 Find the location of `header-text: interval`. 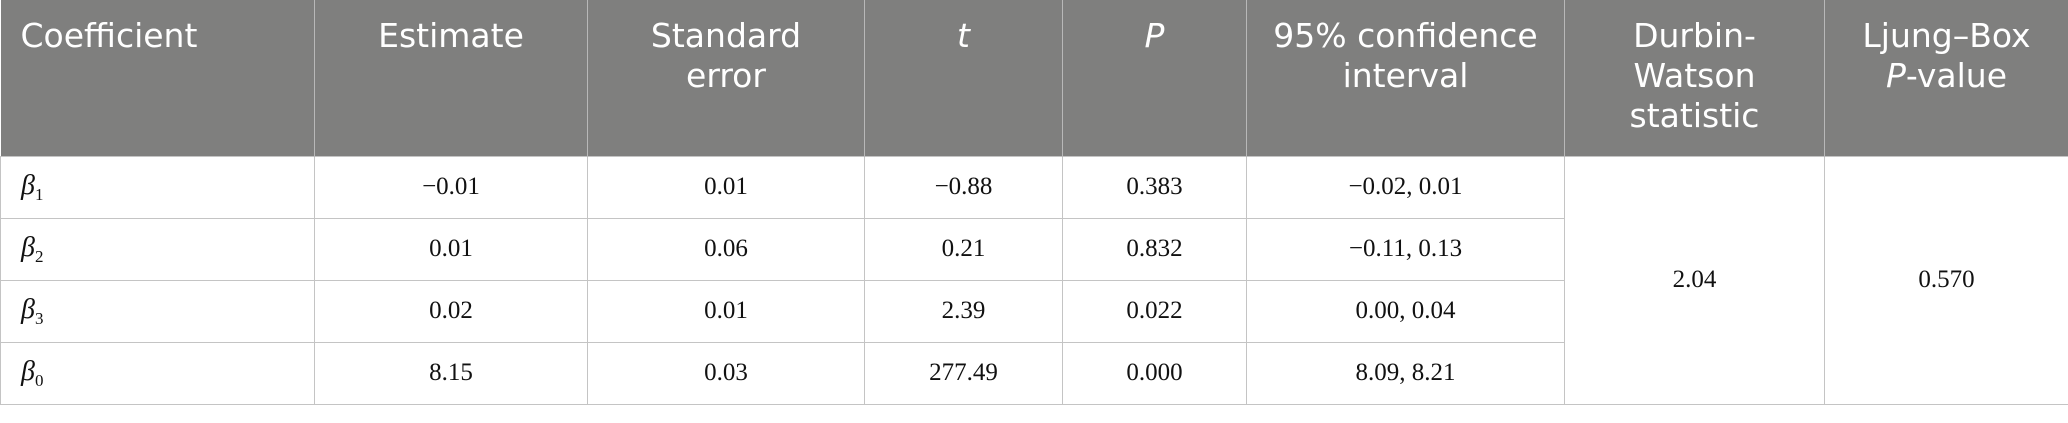

header-text: interval is located at coordinates (1405, 75).